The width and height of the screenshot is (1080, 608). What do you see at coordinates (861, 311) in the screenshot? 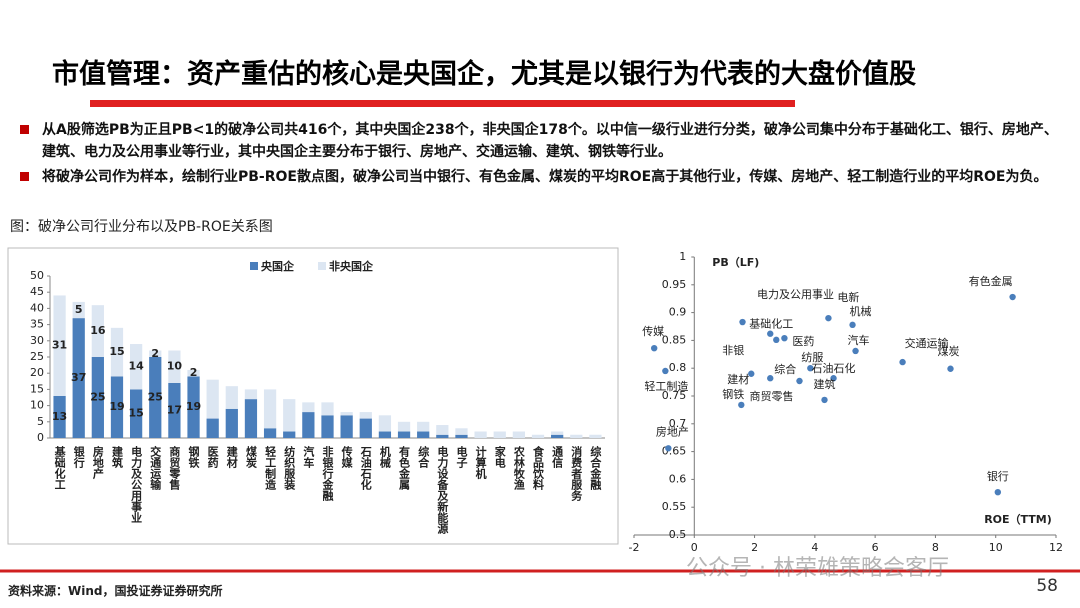
I see `point-label: 机械` at bounding box center [861, 311].